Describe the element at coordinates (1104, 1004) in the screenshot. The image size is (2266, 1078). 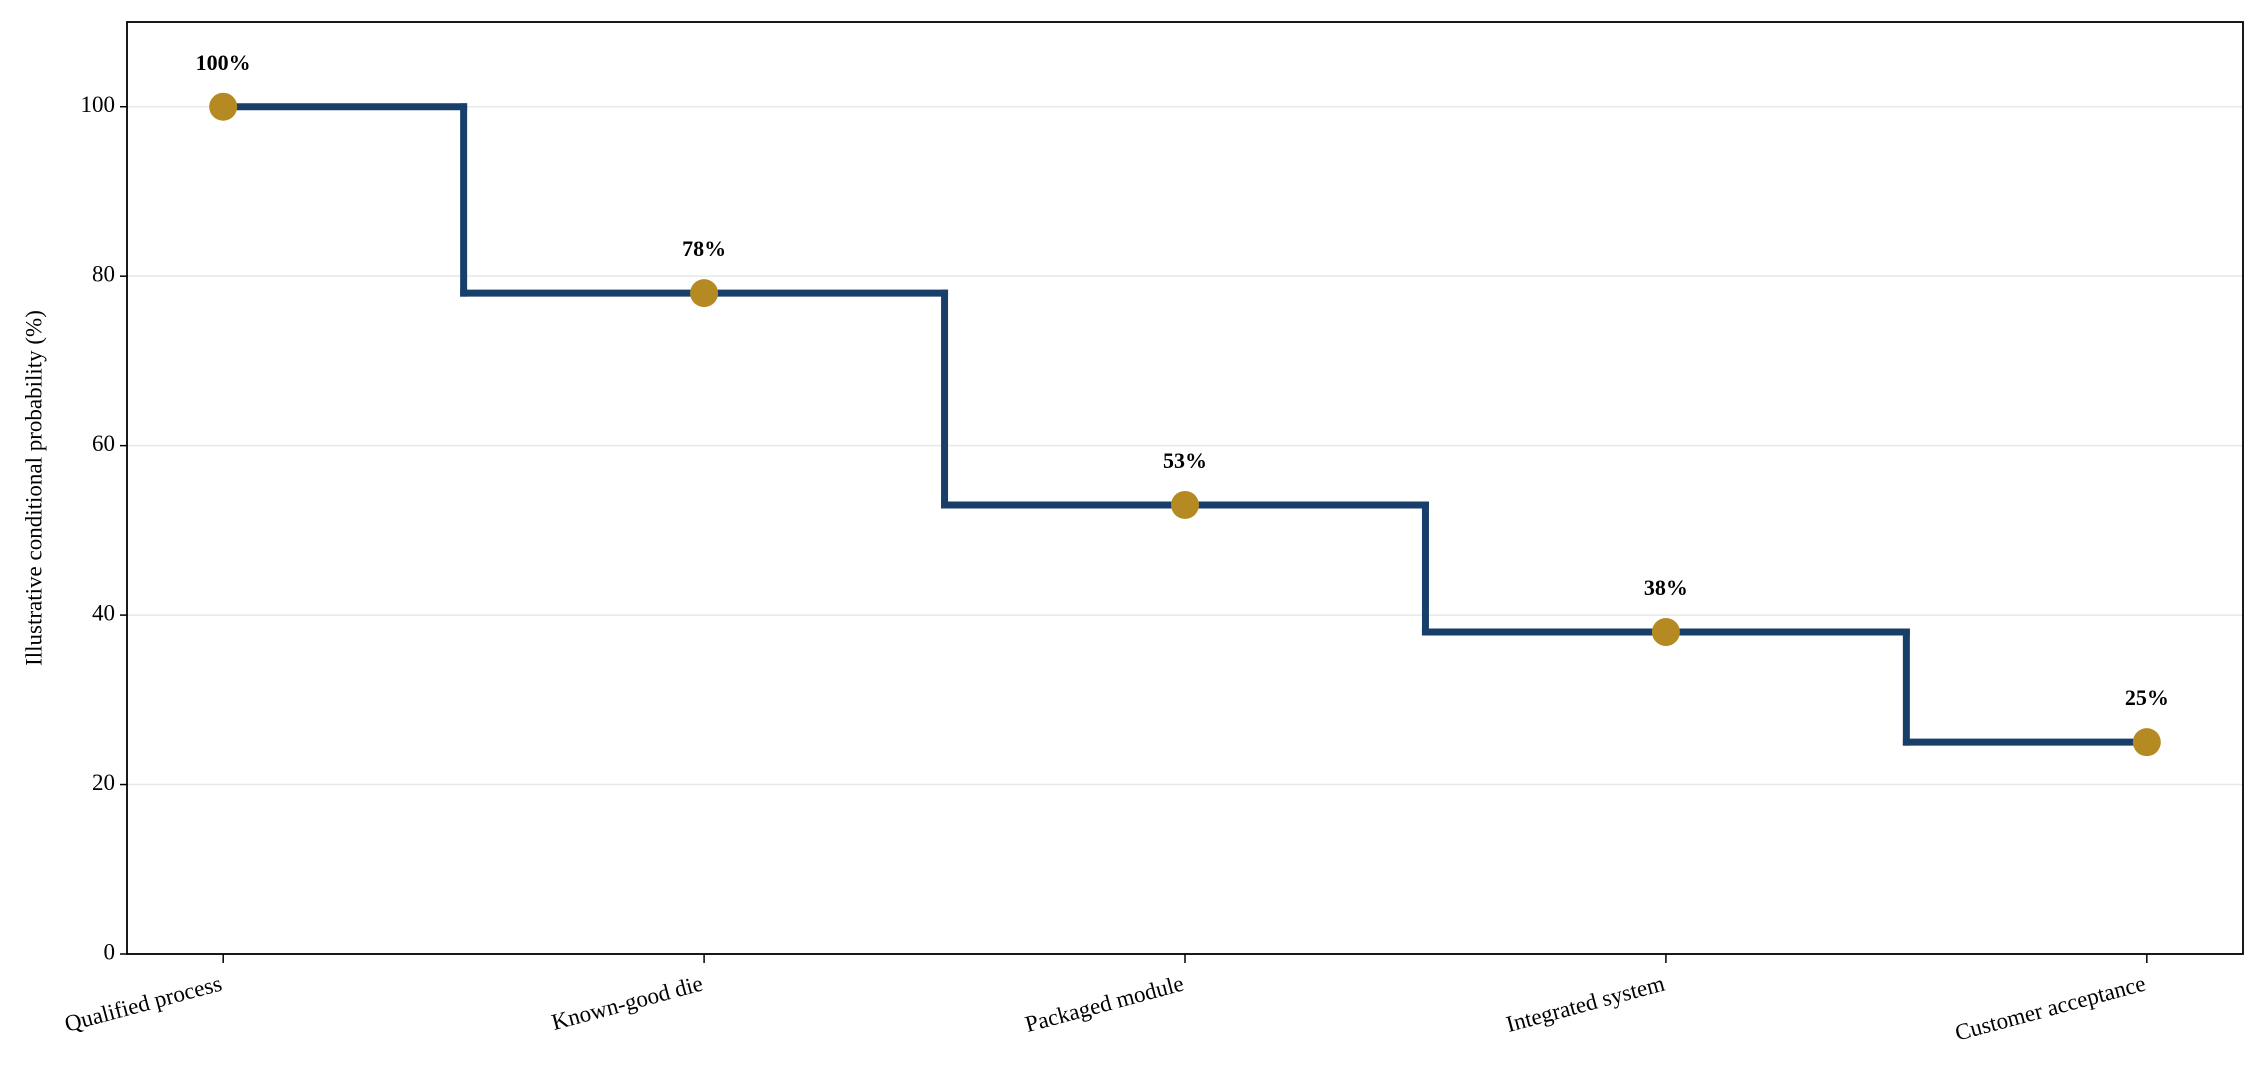
I see `x-tick-label: Packaged module` at that location.